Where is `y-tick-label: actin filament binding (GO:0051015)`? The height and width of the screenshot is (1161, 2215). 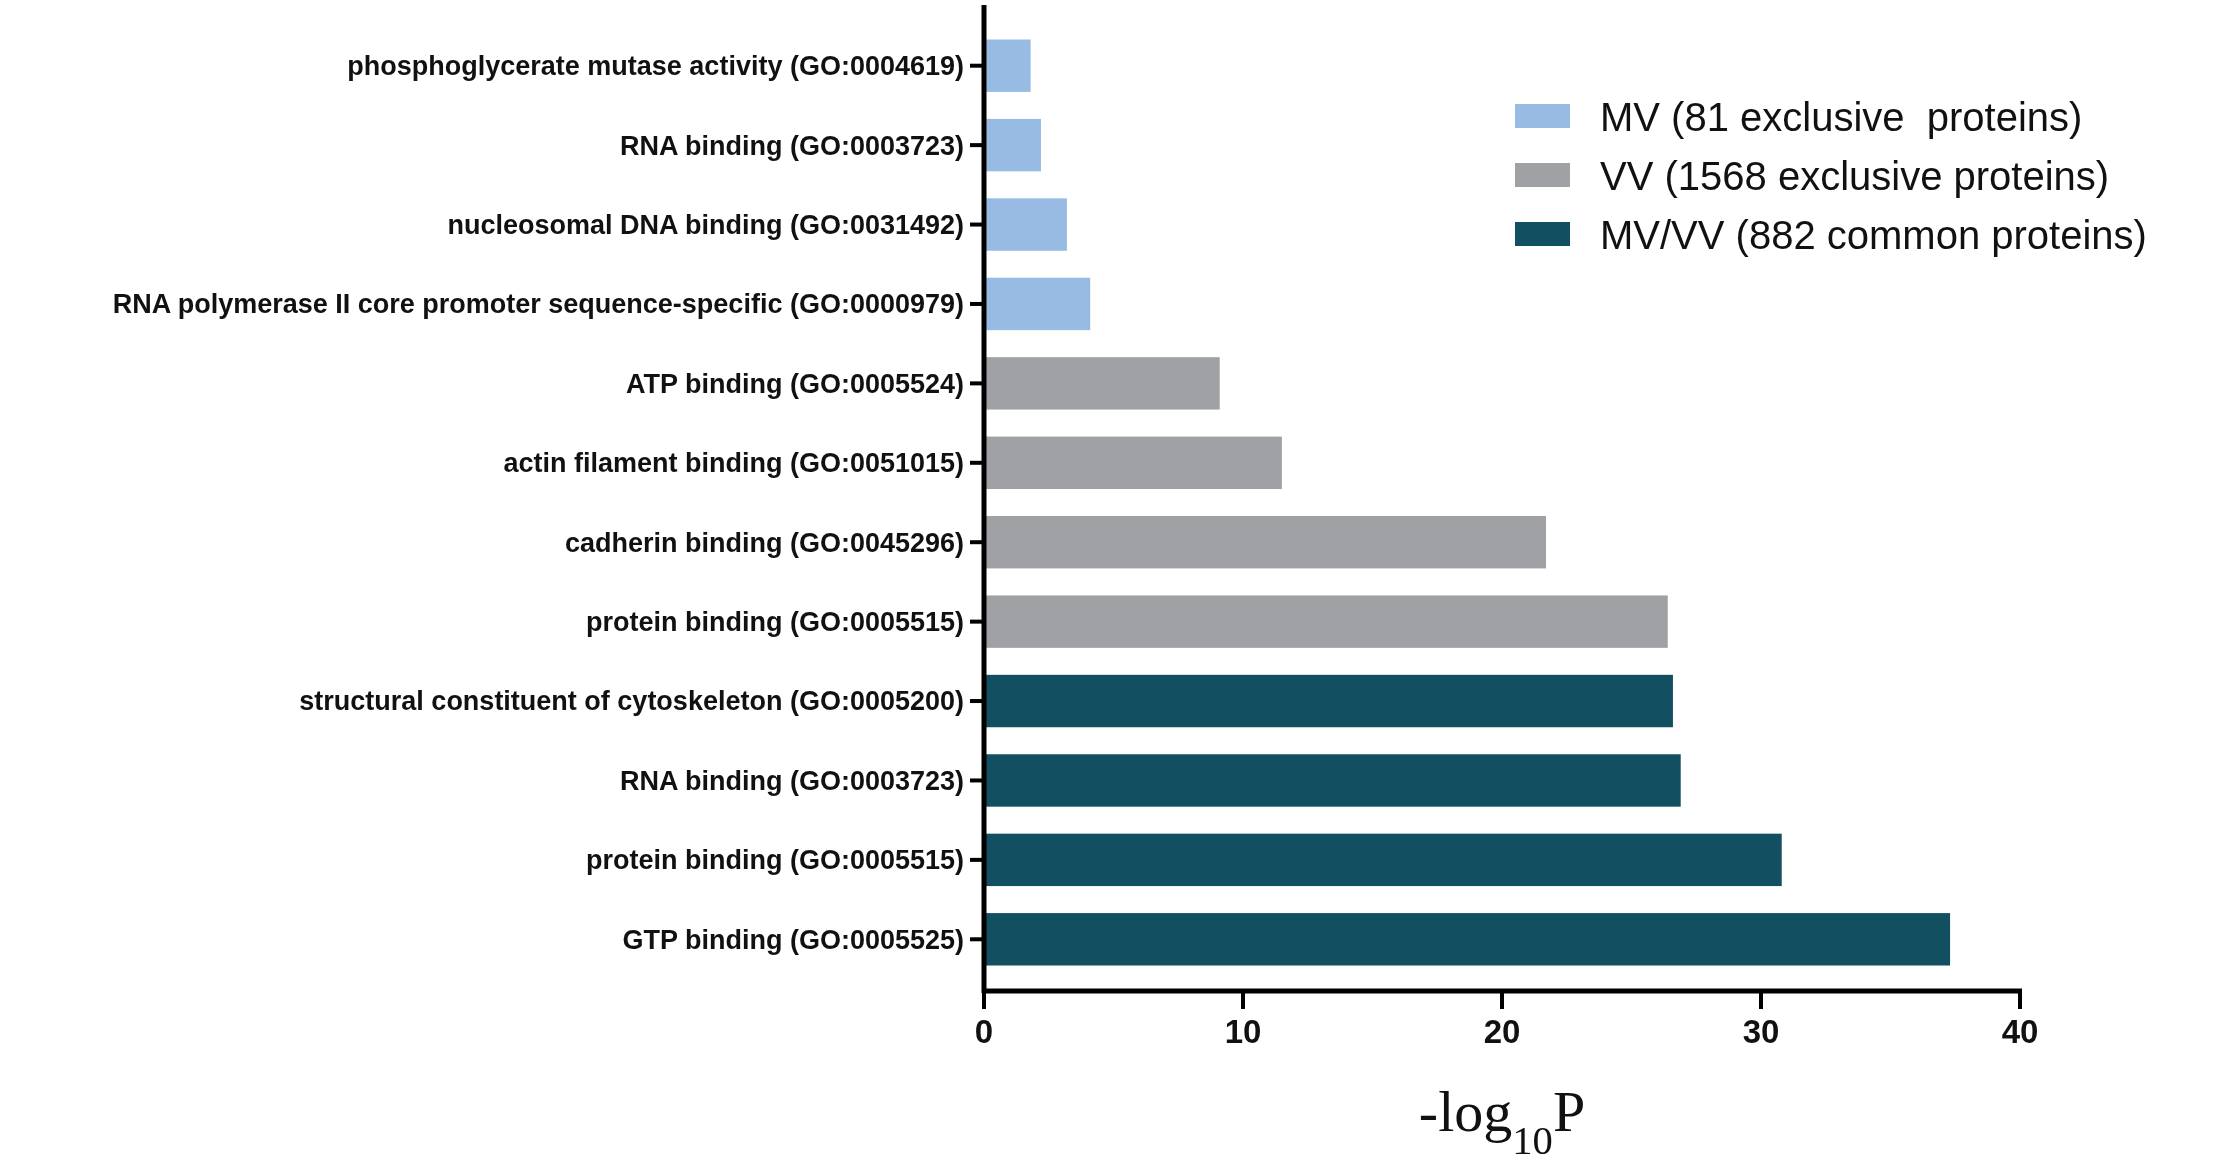
y-tick-label: actin filament binding (GO:0051015) is located at coordinates (733, 463).